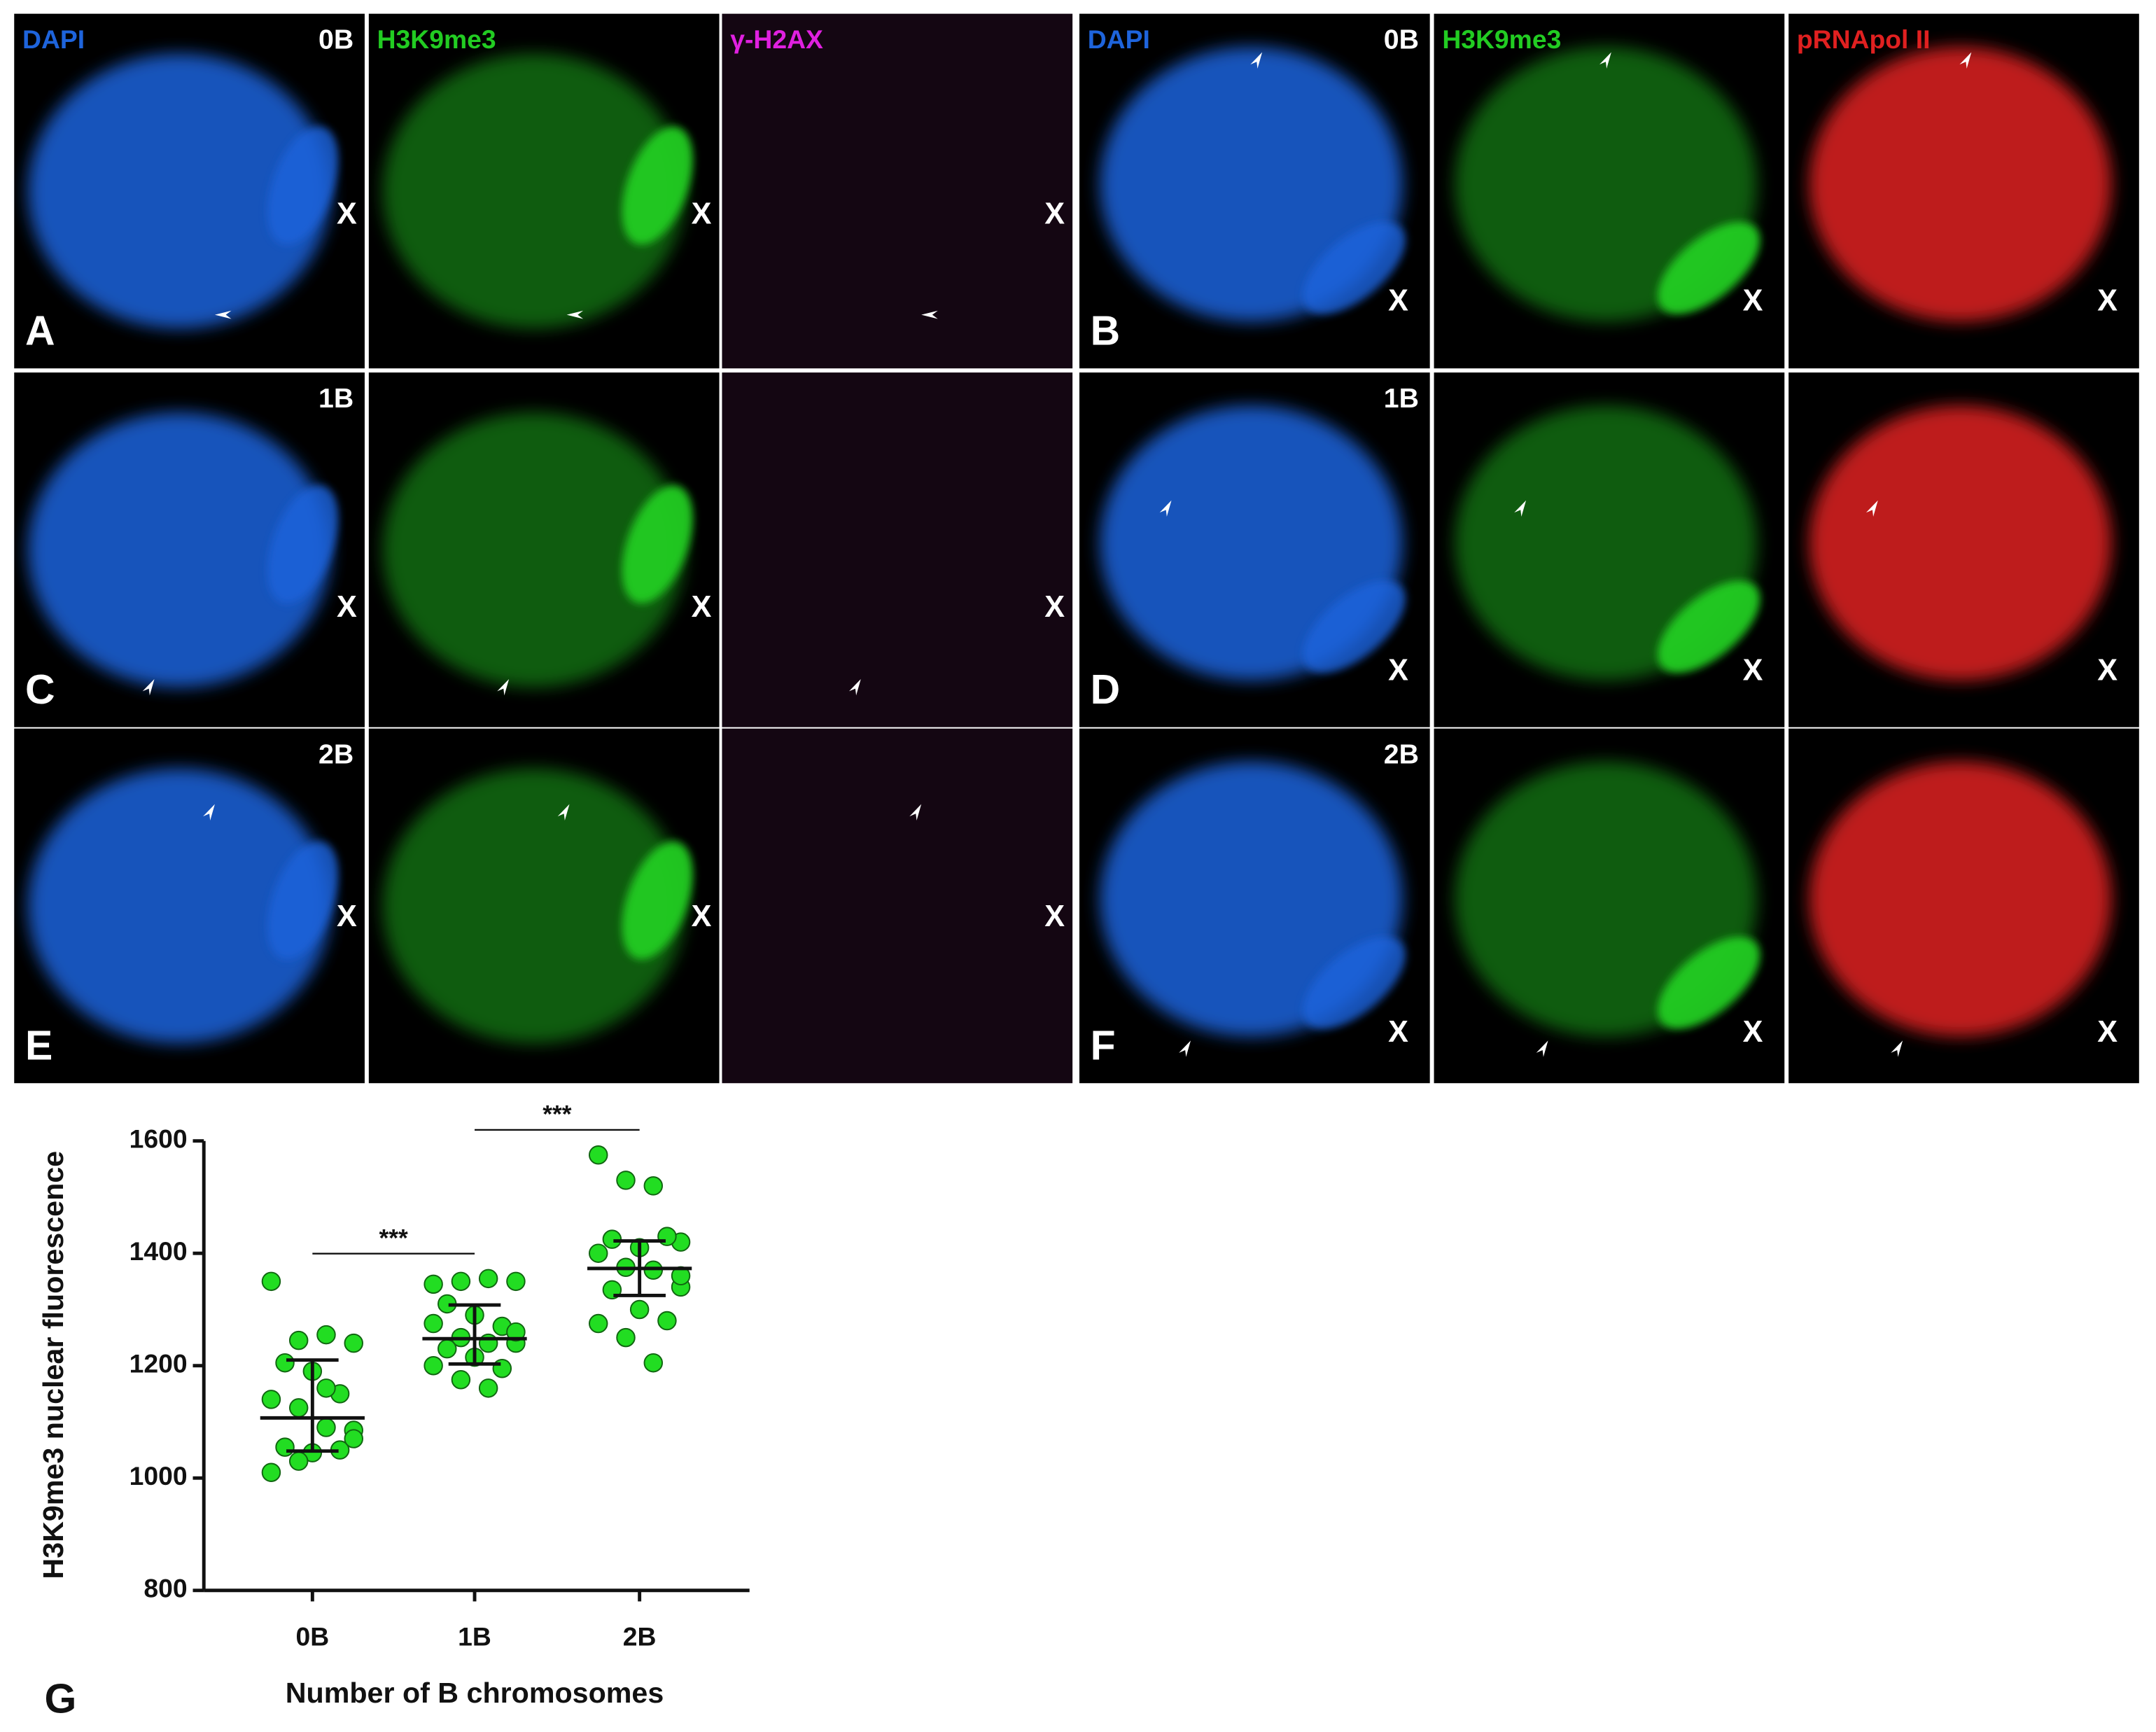  What do you see at coordinates (159, 1139) in the screenshot?
I see `y-tick-label: 1600` at bounding box center [159, 1139].